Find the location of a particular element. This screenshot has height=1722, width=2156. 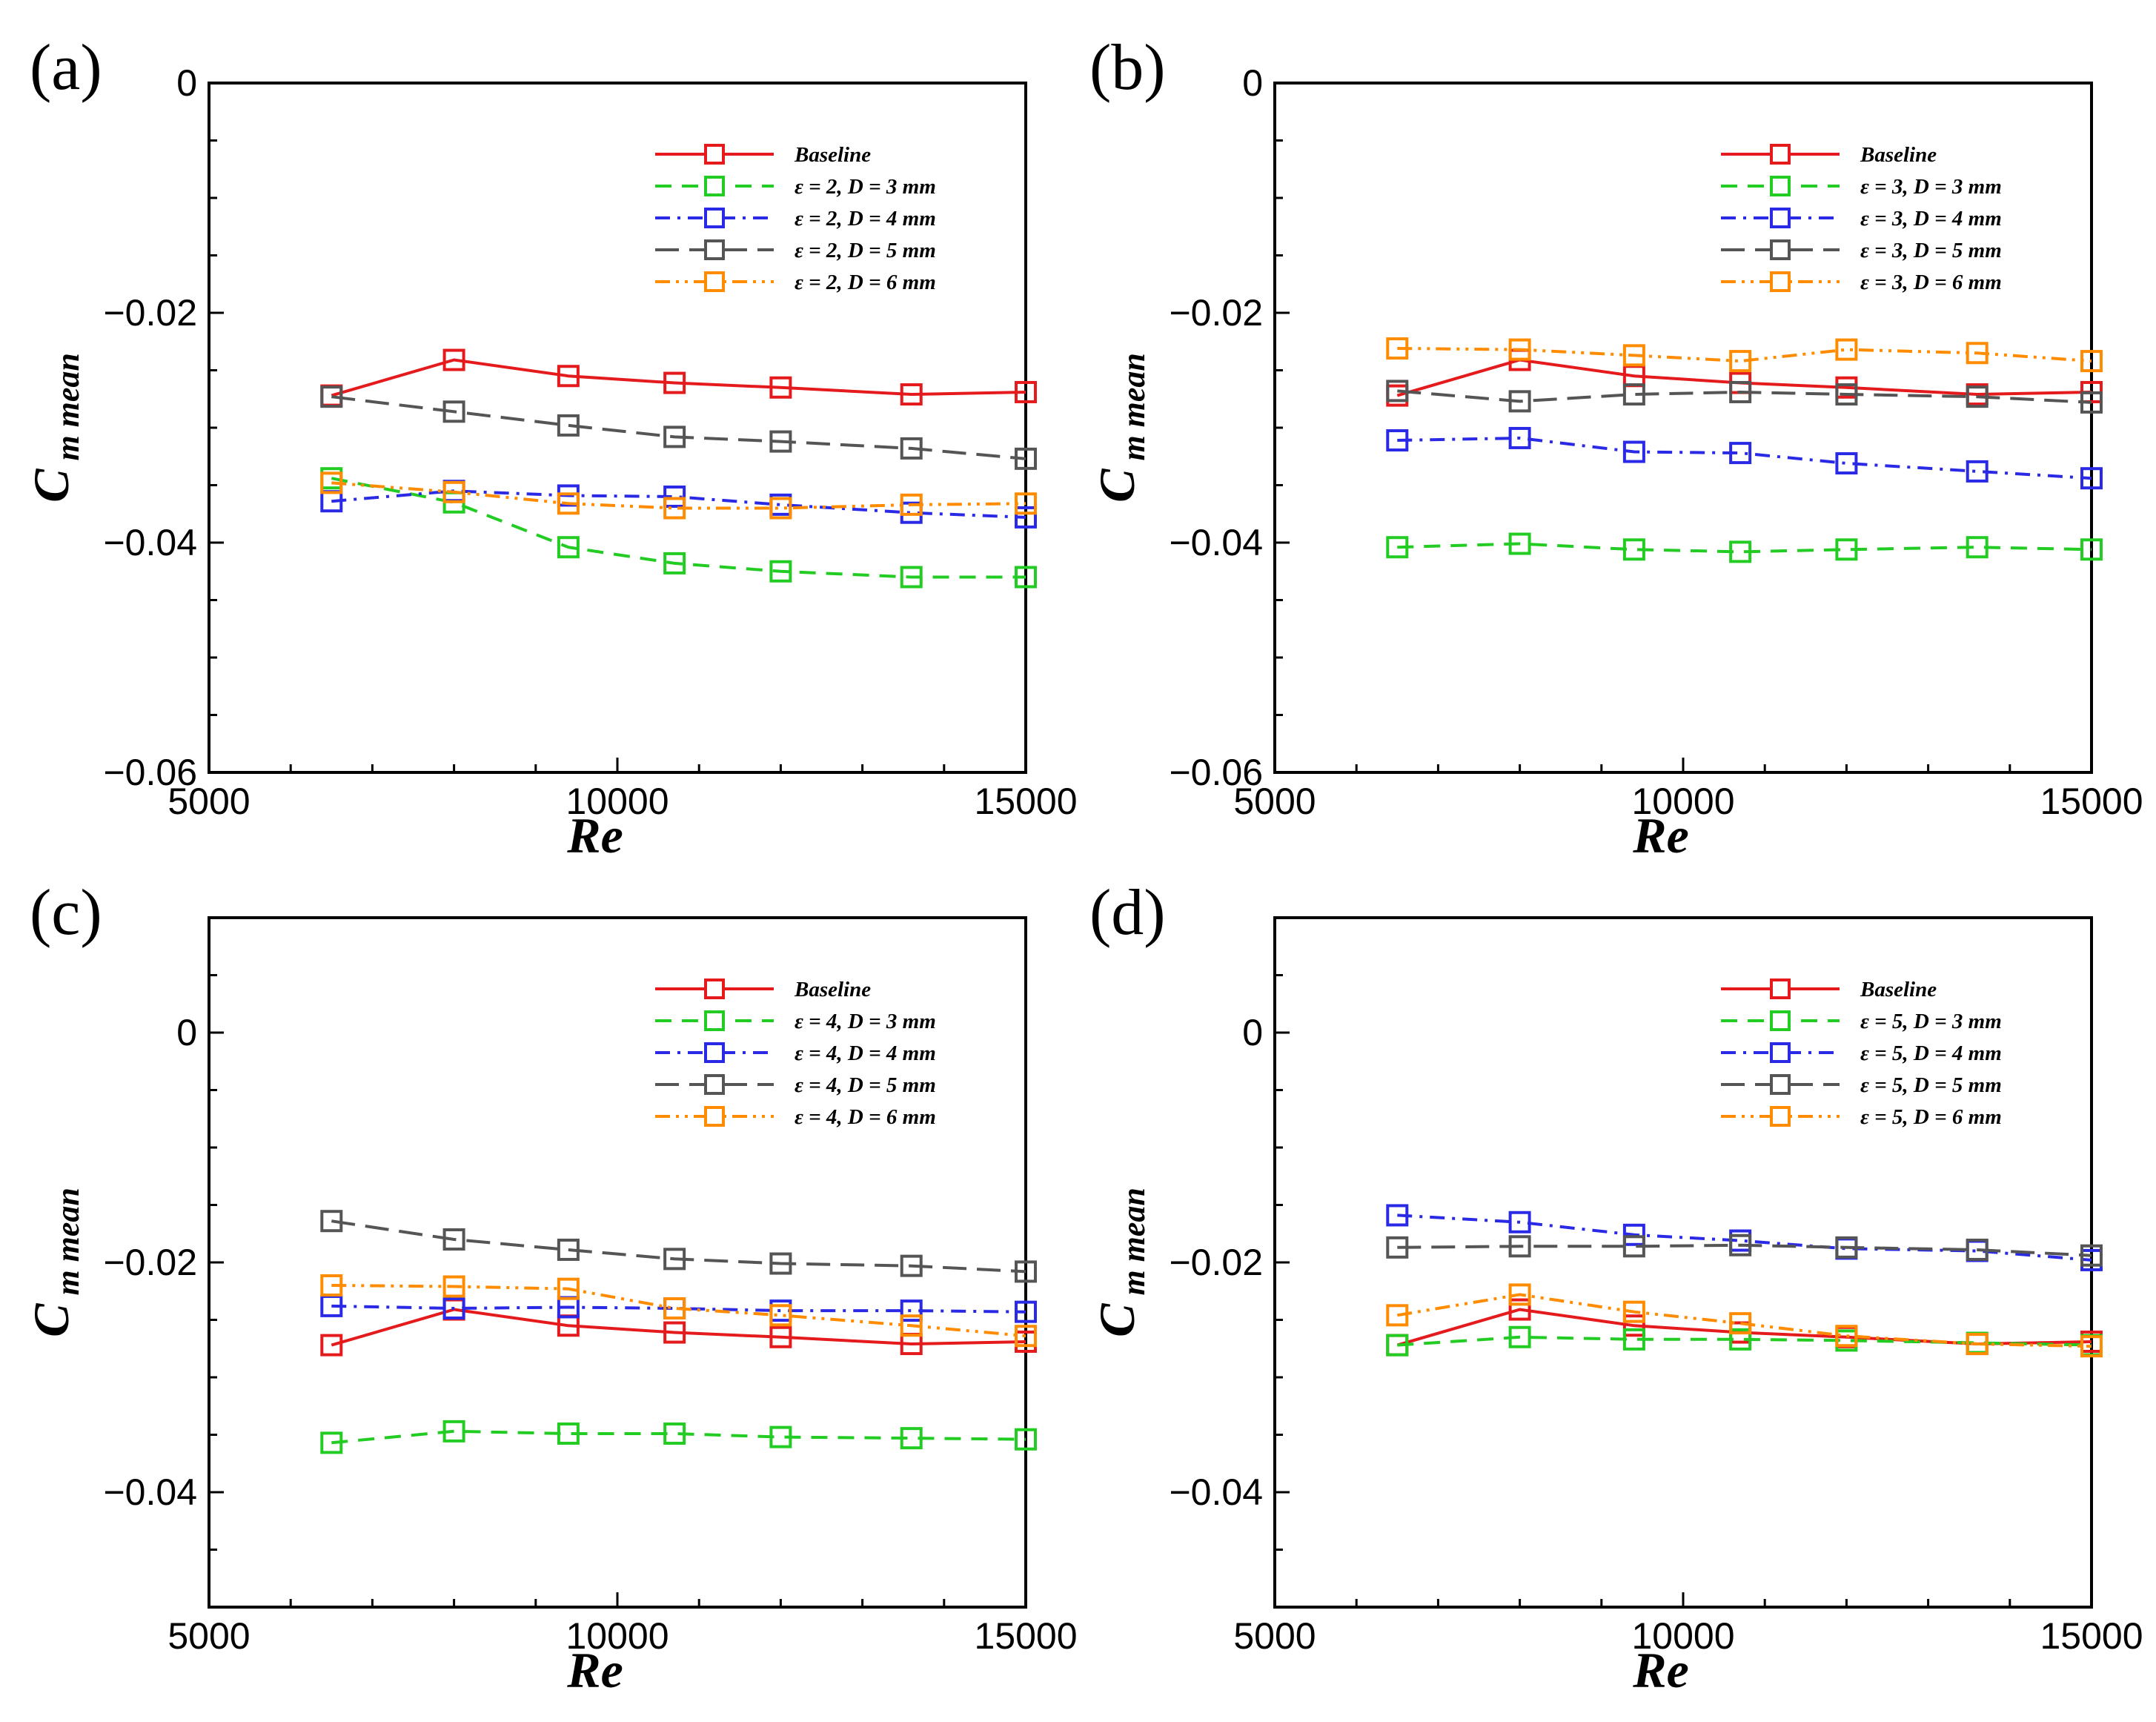

series-baseline is located at coordinates (1744, 1327).